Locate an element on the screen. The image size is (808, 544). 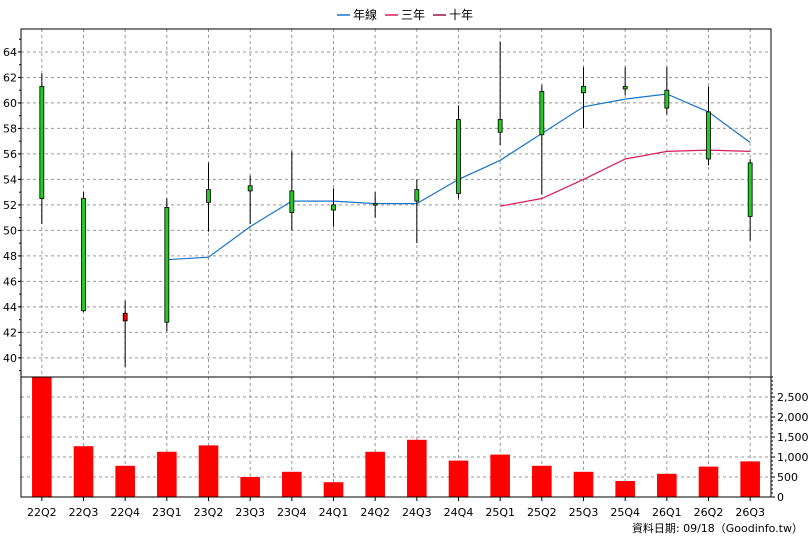
footer-note: 資料日期: 09/18（Goodinfo.tw） is located at coordinates (717, 528).